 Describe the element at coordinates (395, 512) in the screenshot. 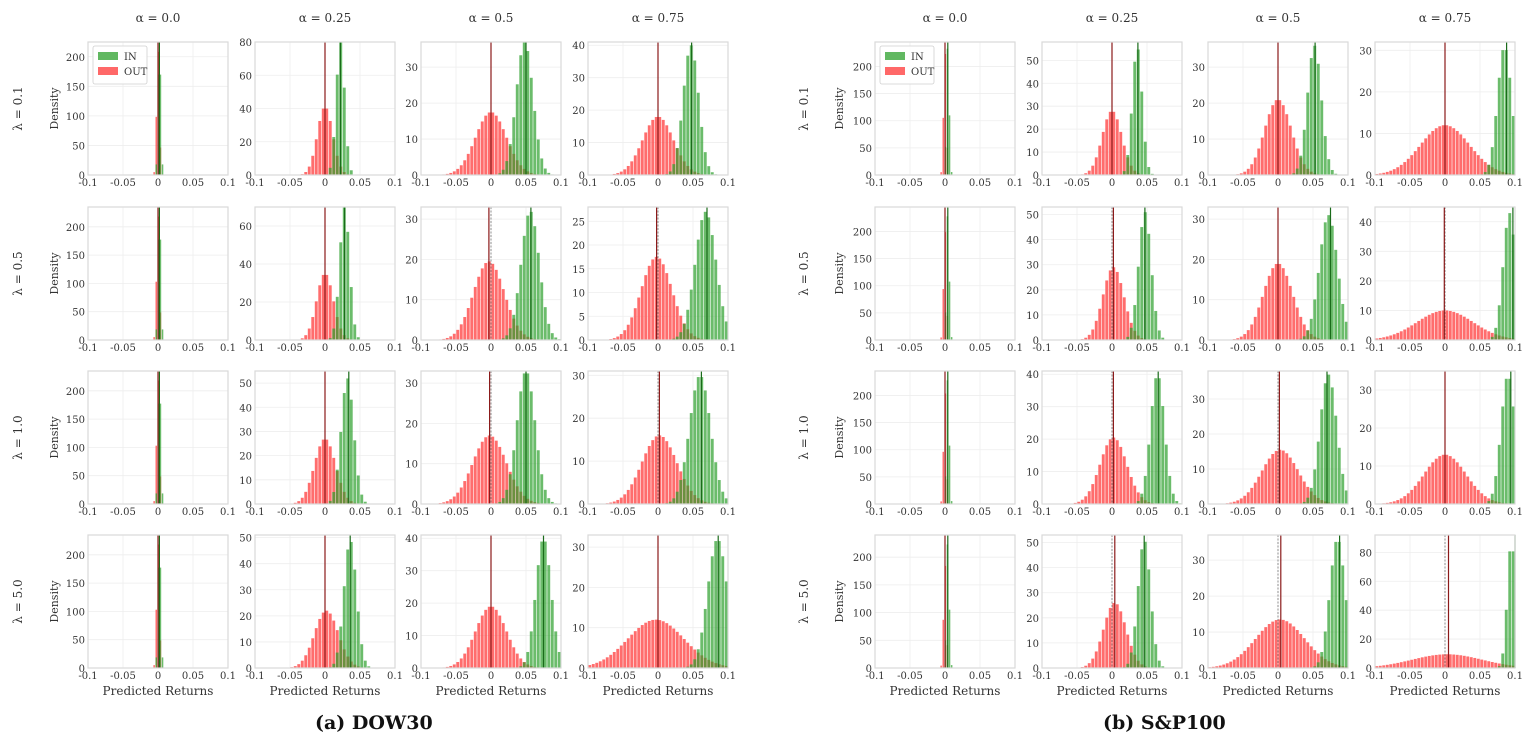

I see `x-tick-label: 0.1` at that location.